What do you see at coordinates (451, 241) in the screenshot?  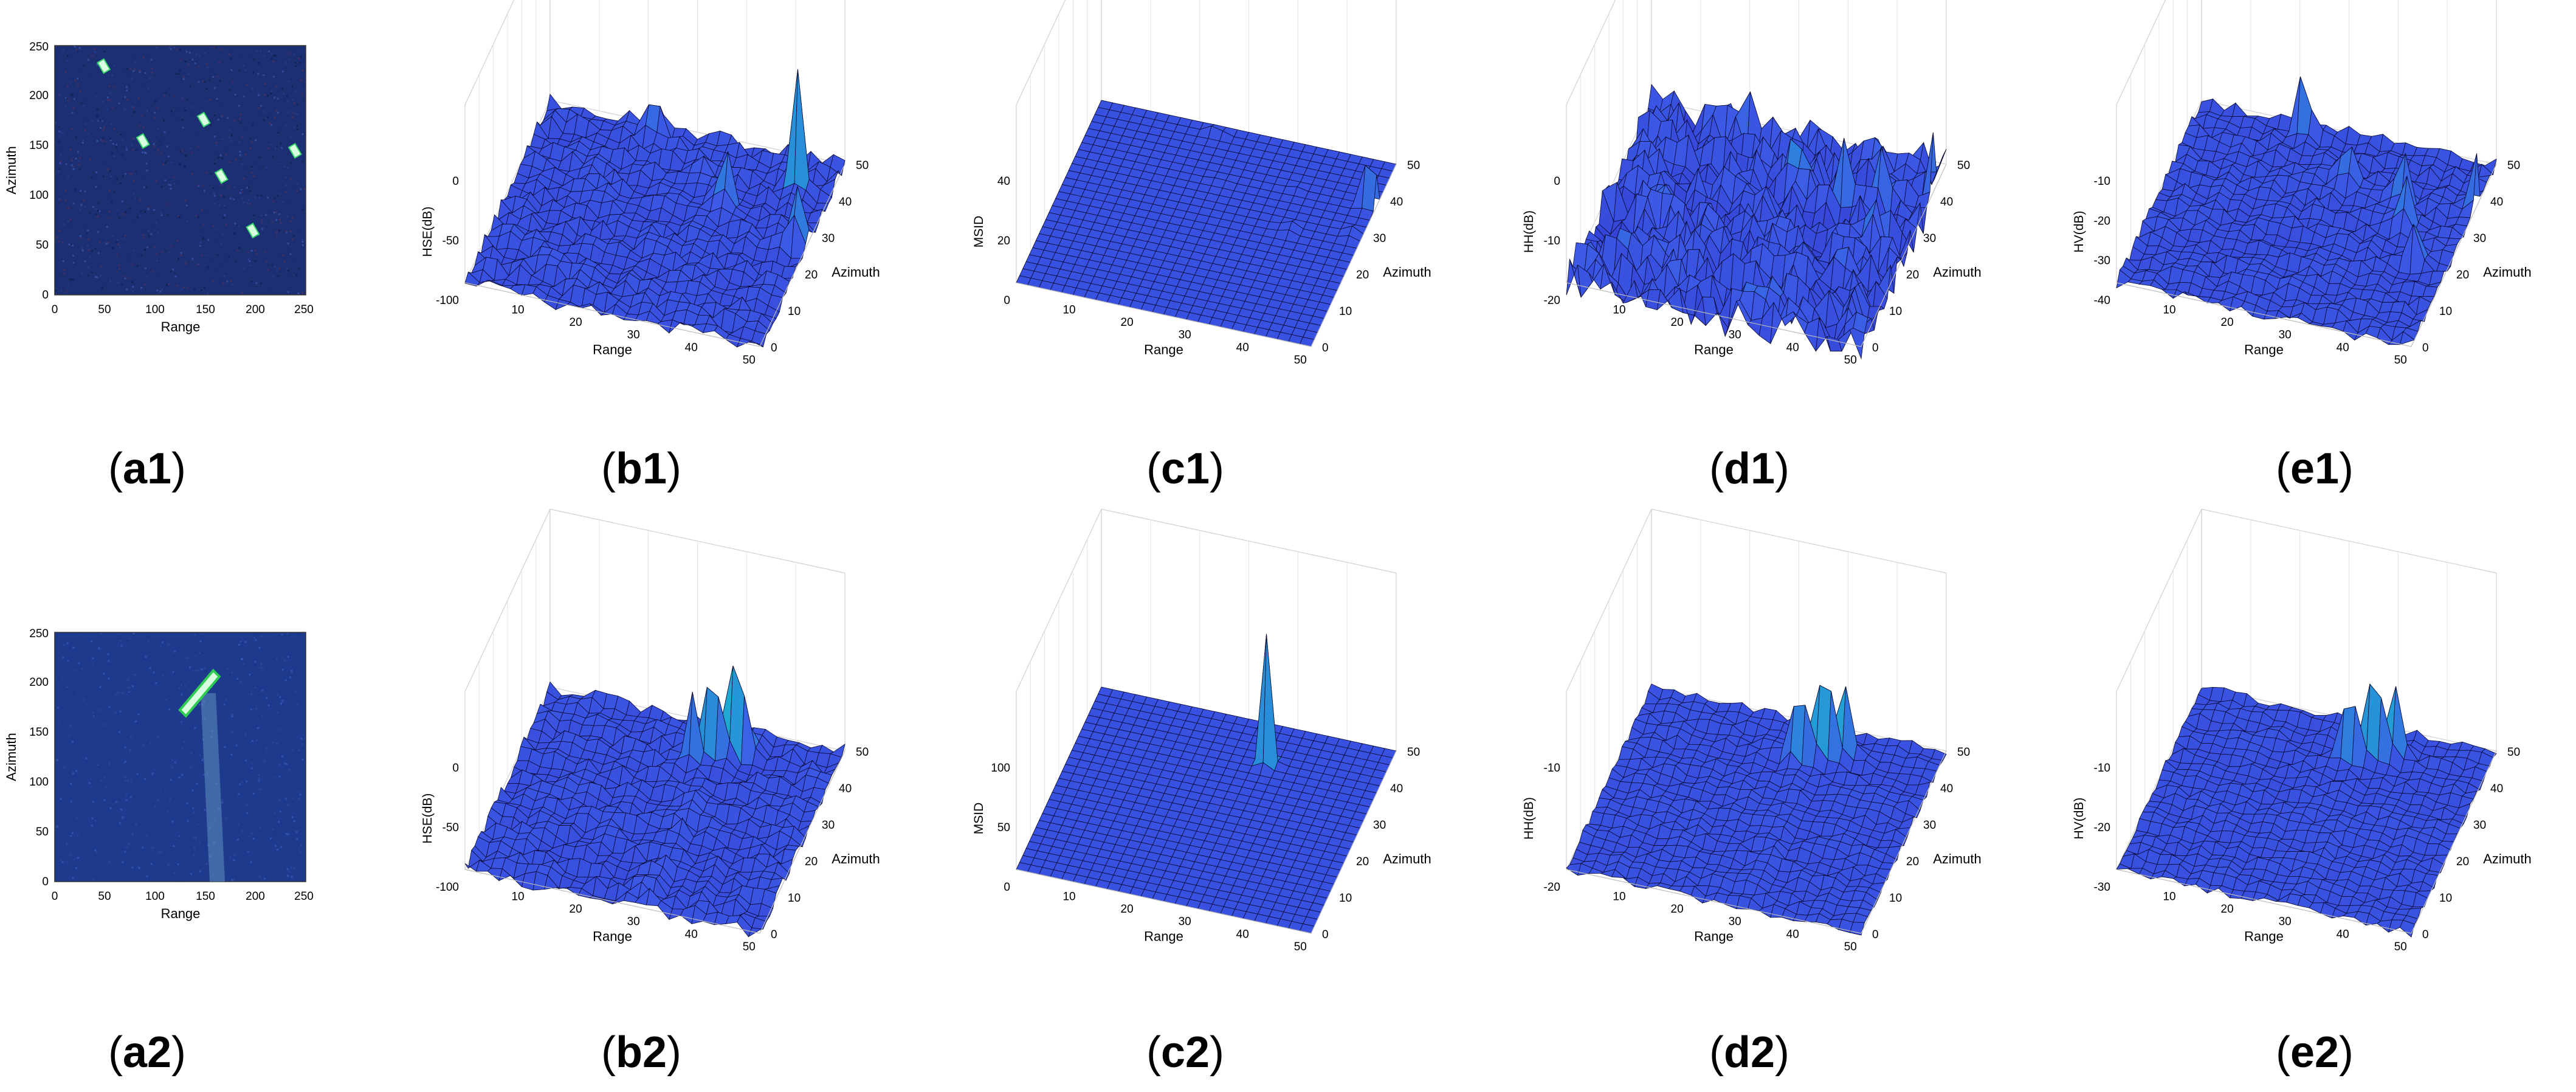 I see `z-tick-label: -50` at bounding box center [451, 241].